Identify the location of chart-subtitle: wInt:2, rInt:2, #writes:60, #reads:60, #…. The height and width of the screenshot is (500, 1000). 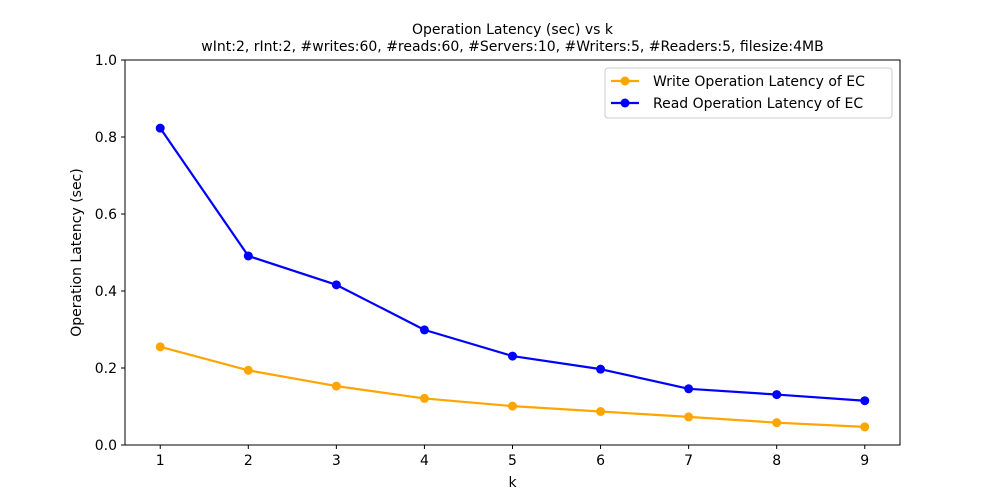
(512, 47).